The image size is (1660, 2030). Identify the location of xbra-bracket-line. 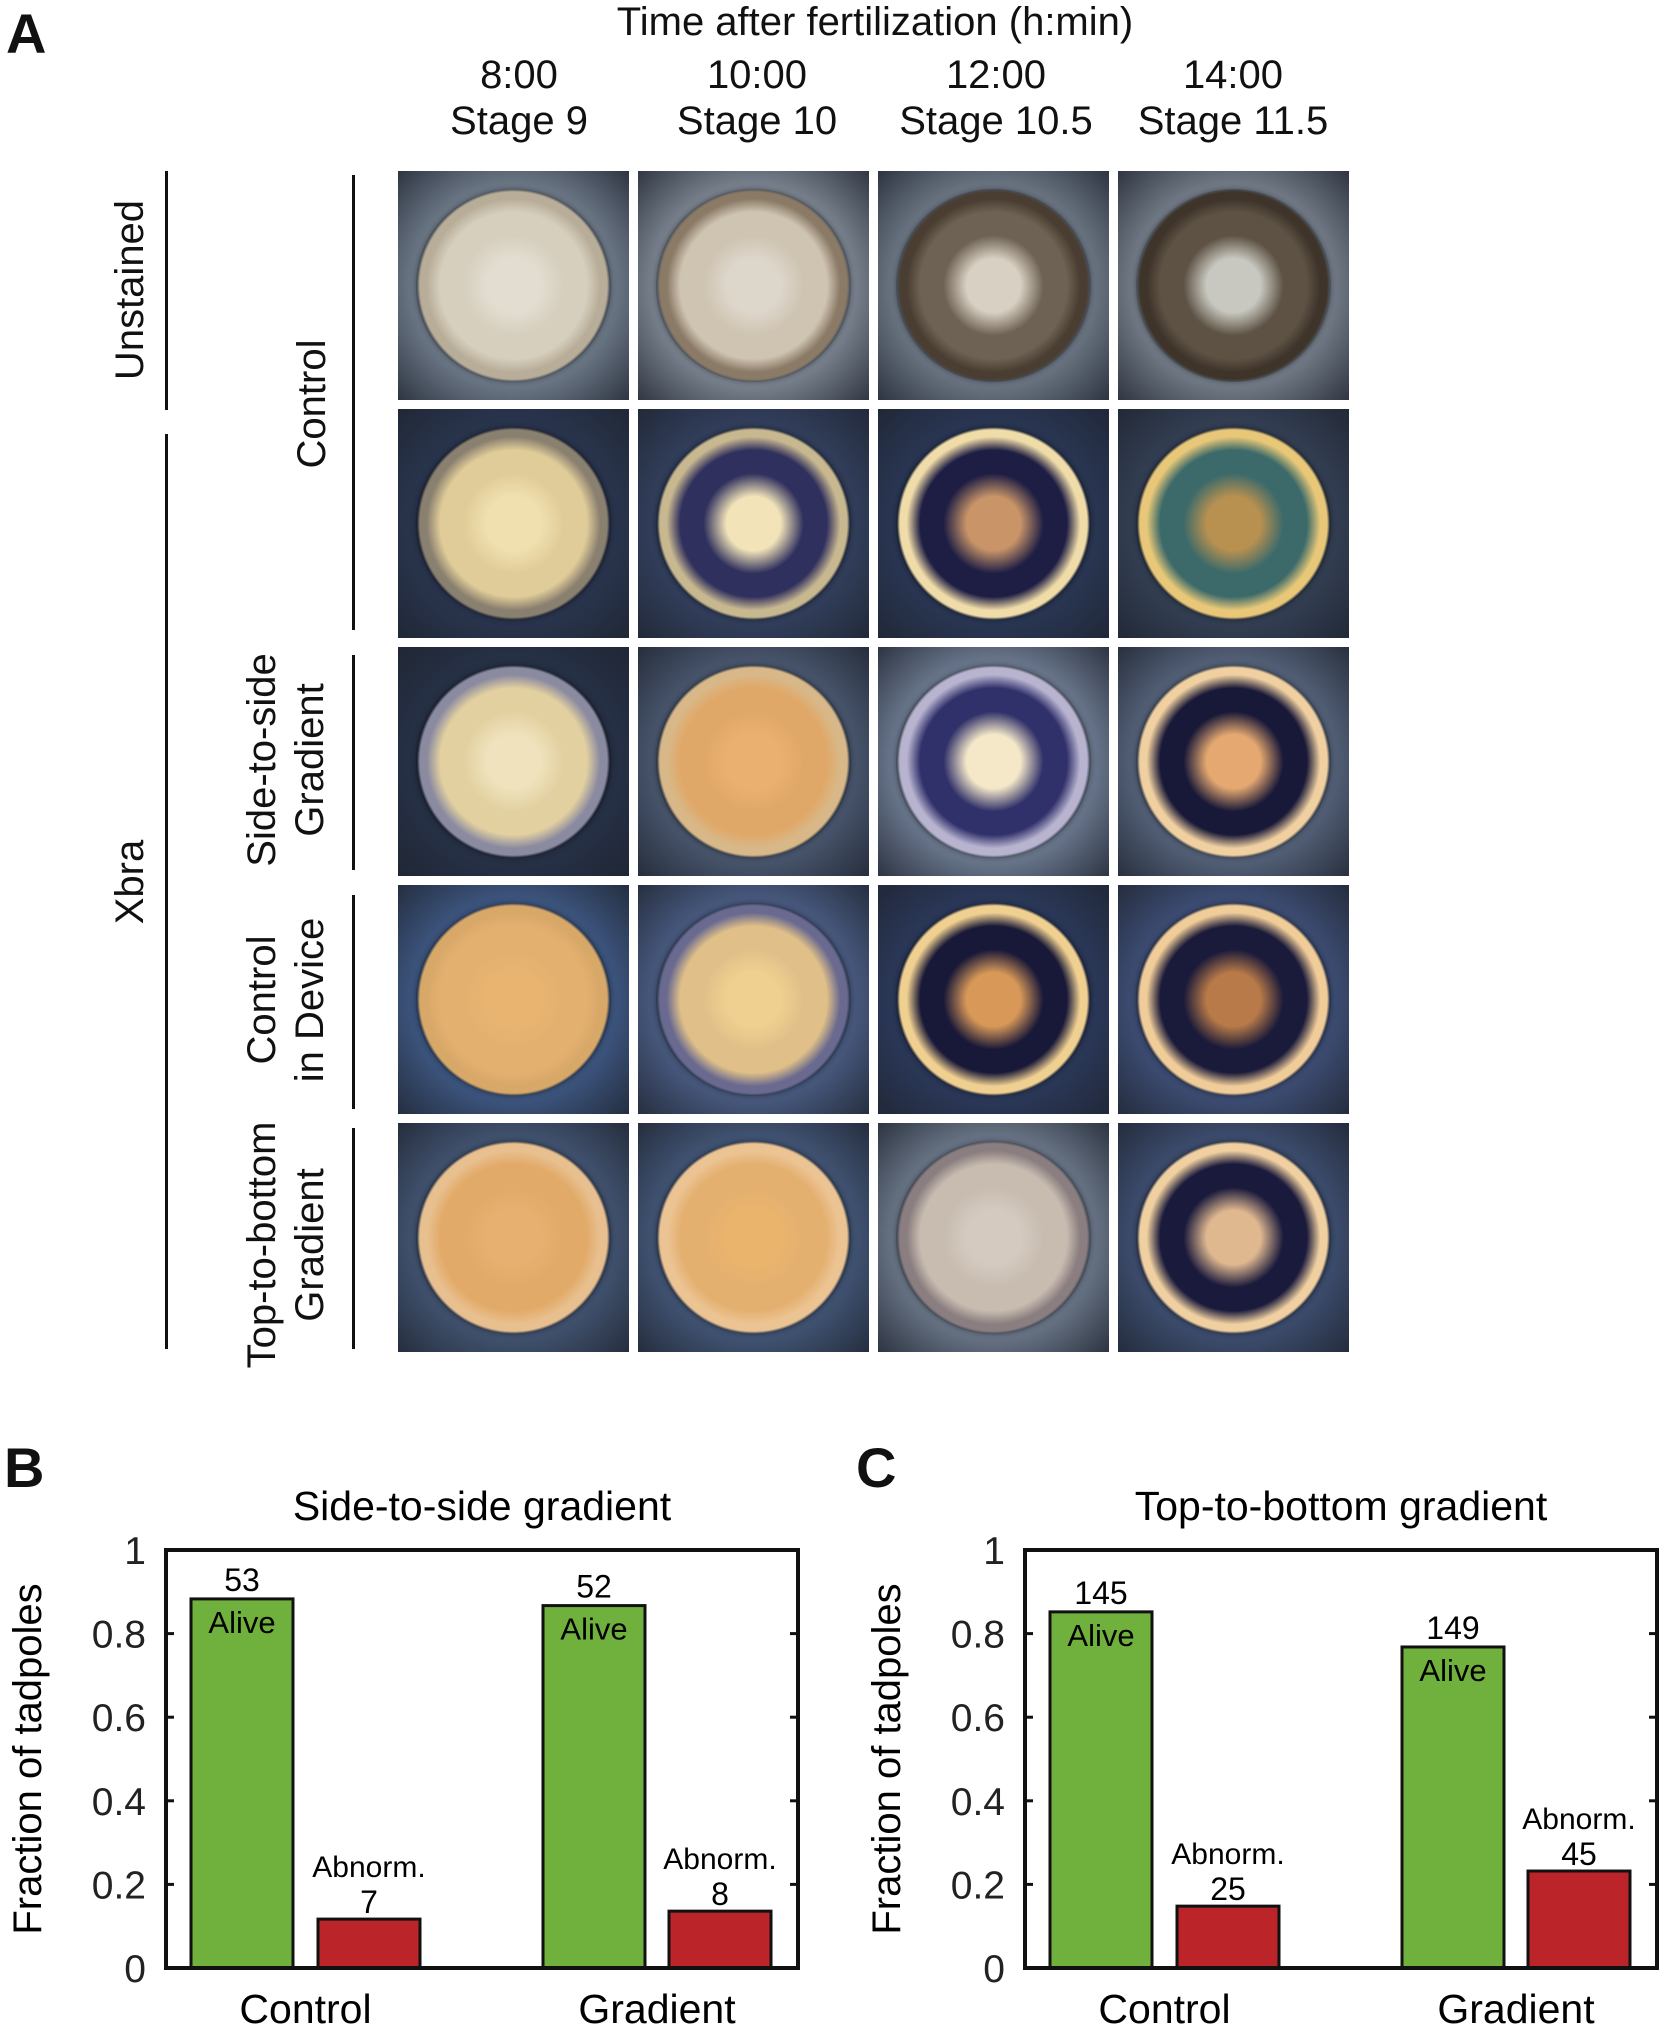
(166, 891).